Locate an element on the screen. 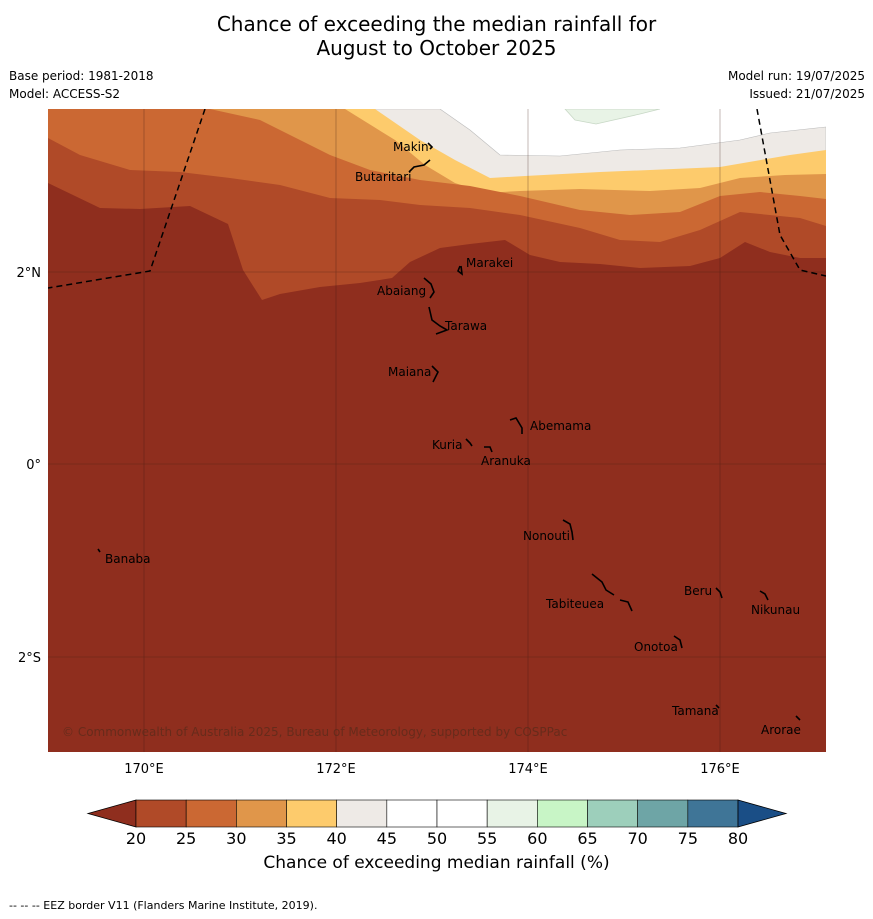 This screenshot has height=919, width=873. colorbar-tick-label: 80 is located at coordinates (738, 838).